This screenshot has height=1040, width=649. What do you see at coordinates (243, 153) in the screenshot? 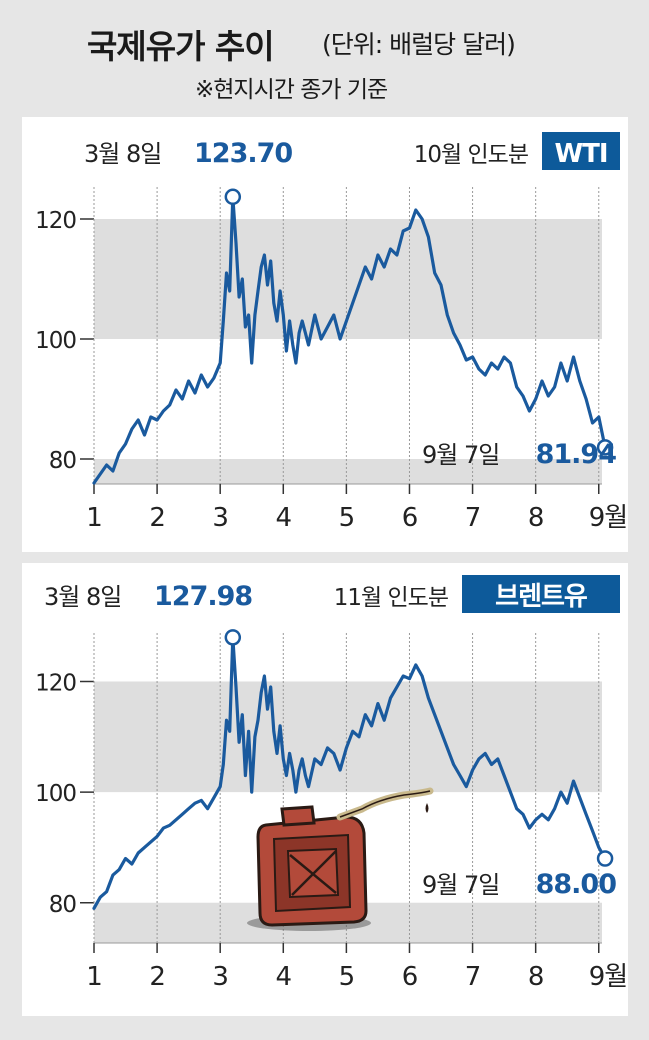
I see `peak-value-label: 123.70` at bounding box center [243, 153].